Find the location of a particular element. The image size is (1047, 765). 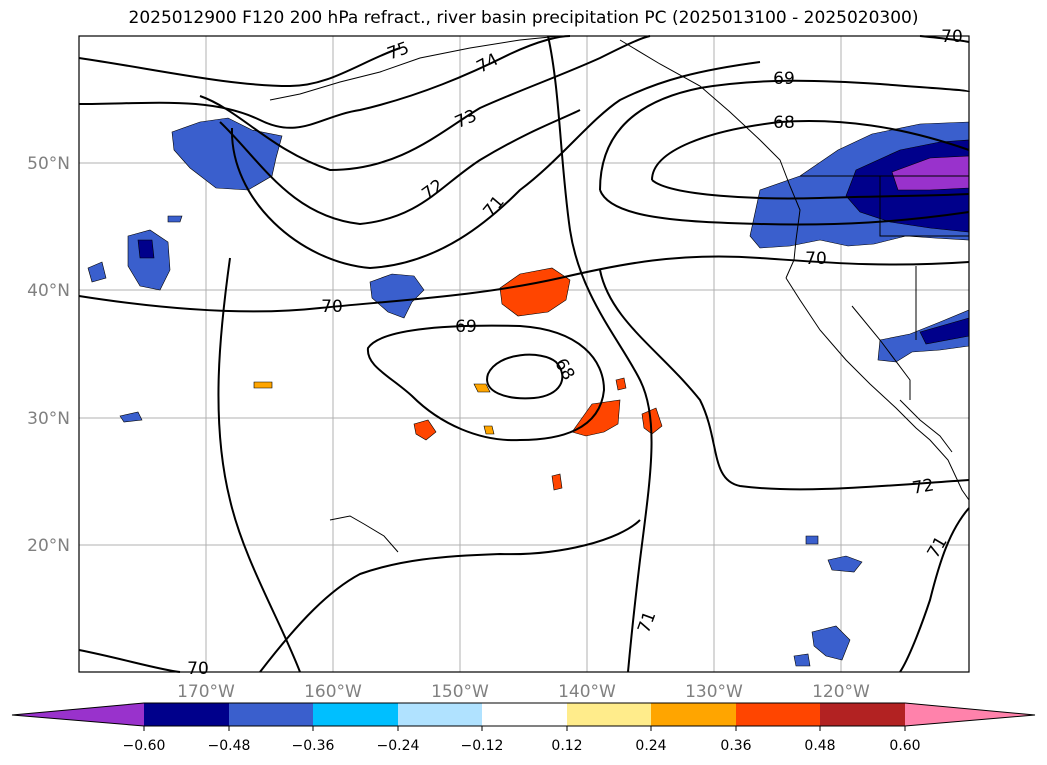

lon-label-160w: 160°W is located at coordinates (333, 692).